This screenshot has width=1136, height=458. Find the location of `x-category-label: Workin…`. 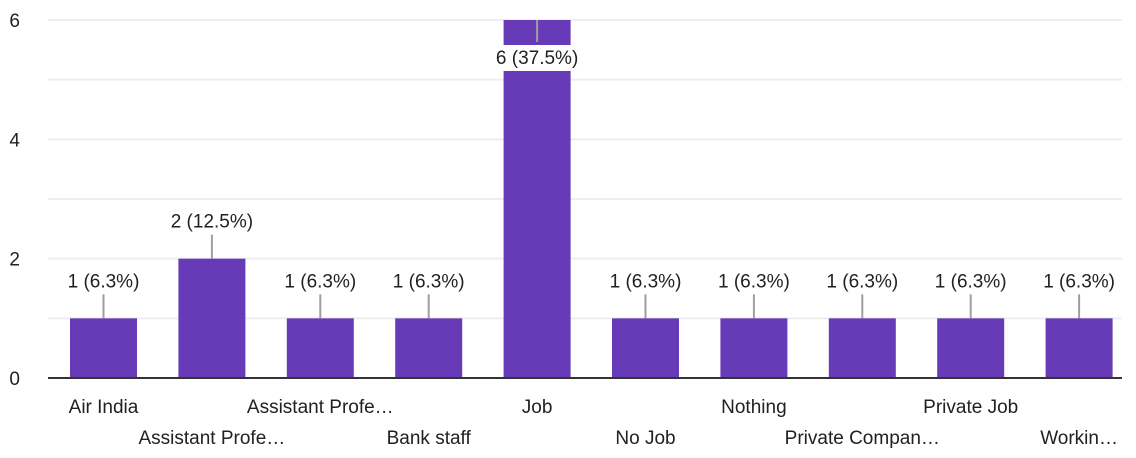

x-category-label: Workin… is located at coordinates (1079, 438).